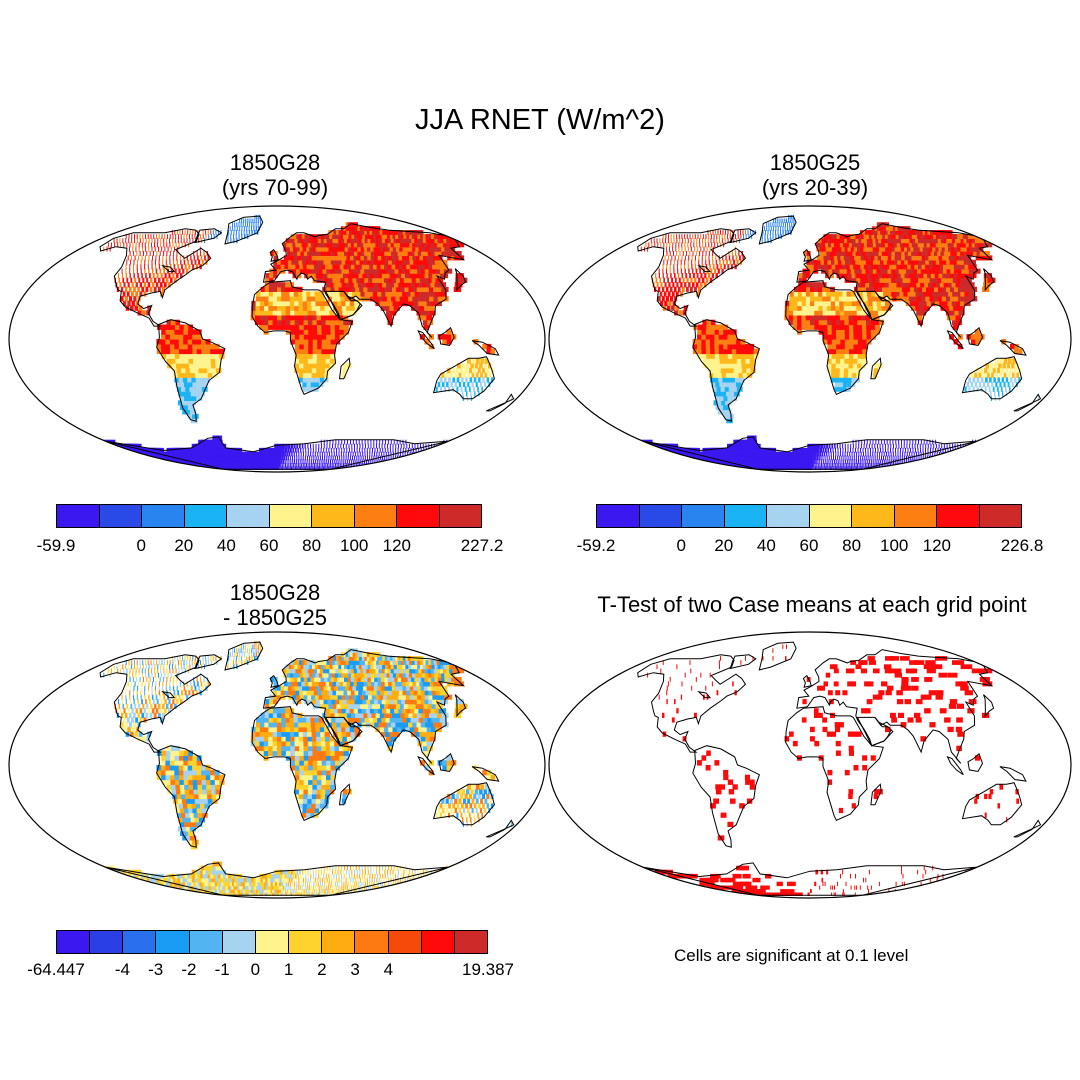  What do you see at coordinates (226, 545) in the screenshot?
I see `colorbar-tick-label: 40` at bounding box center [226, 545].